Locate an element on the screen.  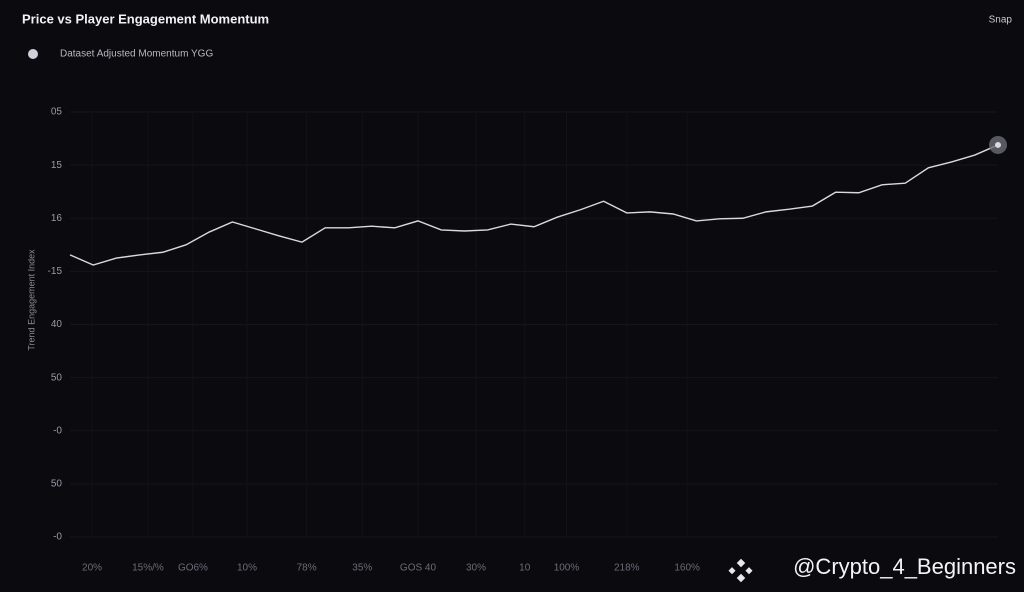
x-tick-label: 35% is located at coordinates (362, 568).